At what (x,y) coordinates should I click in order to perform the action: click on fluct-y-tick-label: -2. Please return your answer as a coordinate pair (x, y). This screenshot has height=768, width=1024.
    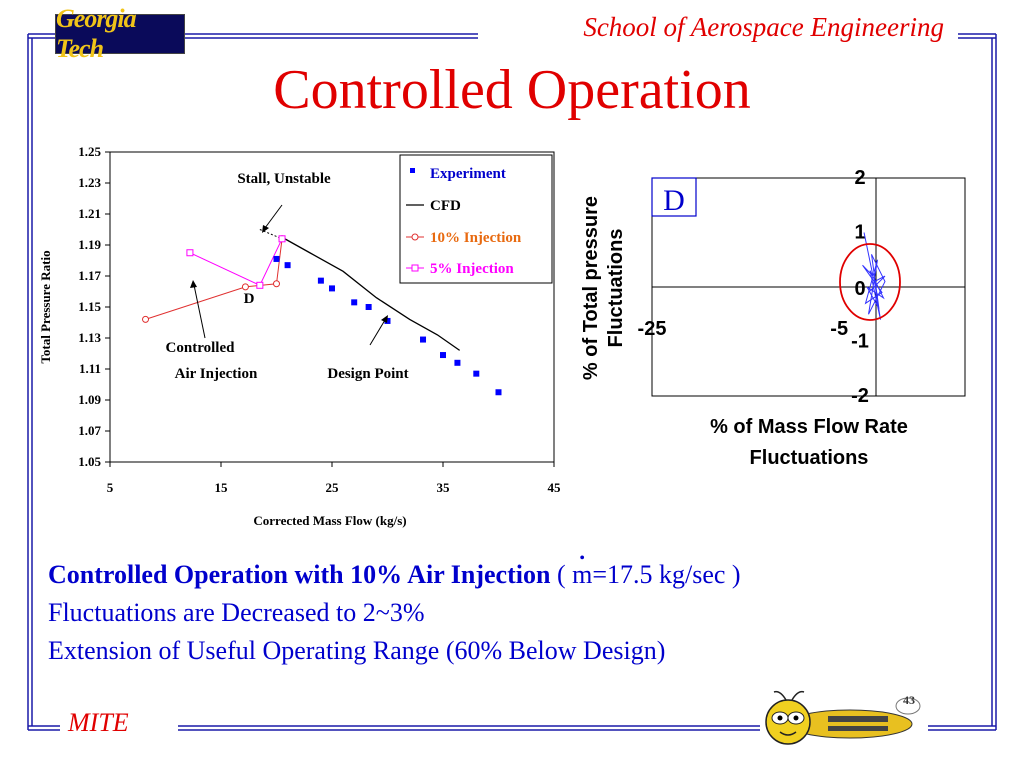
    Looking at the image, I should click on (860, 396).